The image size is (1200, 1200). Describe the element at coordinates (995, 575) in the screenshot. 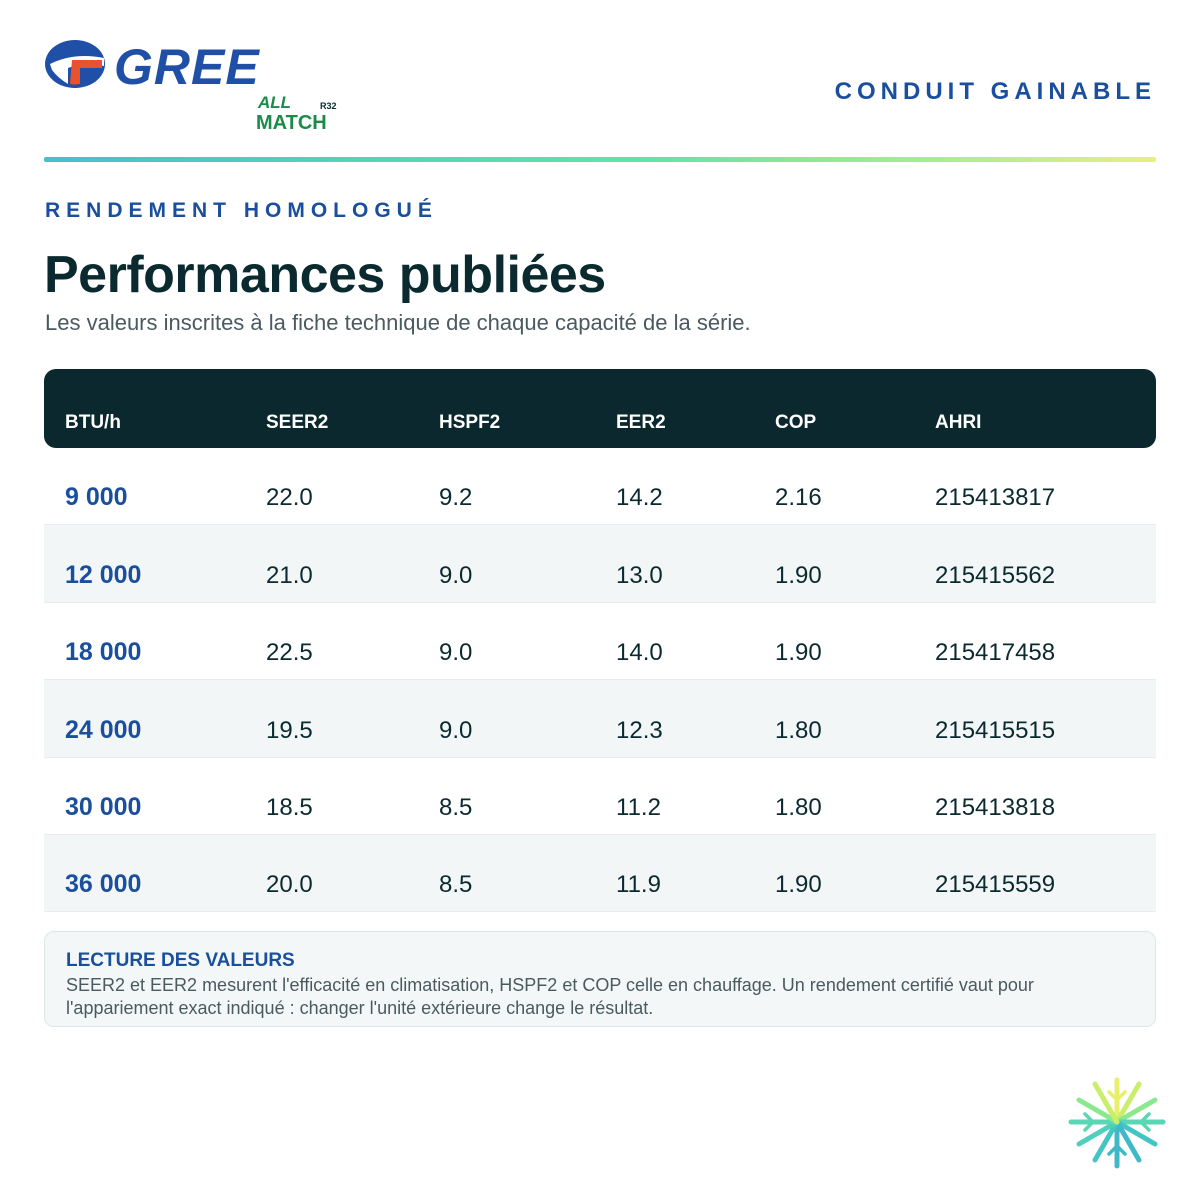

I see `cell-ahri: 215415562` at that location.